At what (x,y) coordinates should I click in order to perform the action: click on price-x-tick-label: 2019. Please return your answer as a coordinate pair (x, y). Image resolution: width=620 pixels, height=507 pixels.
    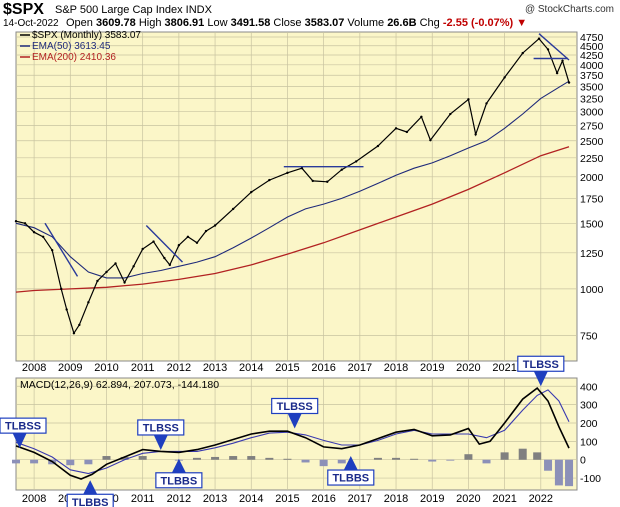
    Looking at the image, I should click on (432, 368).